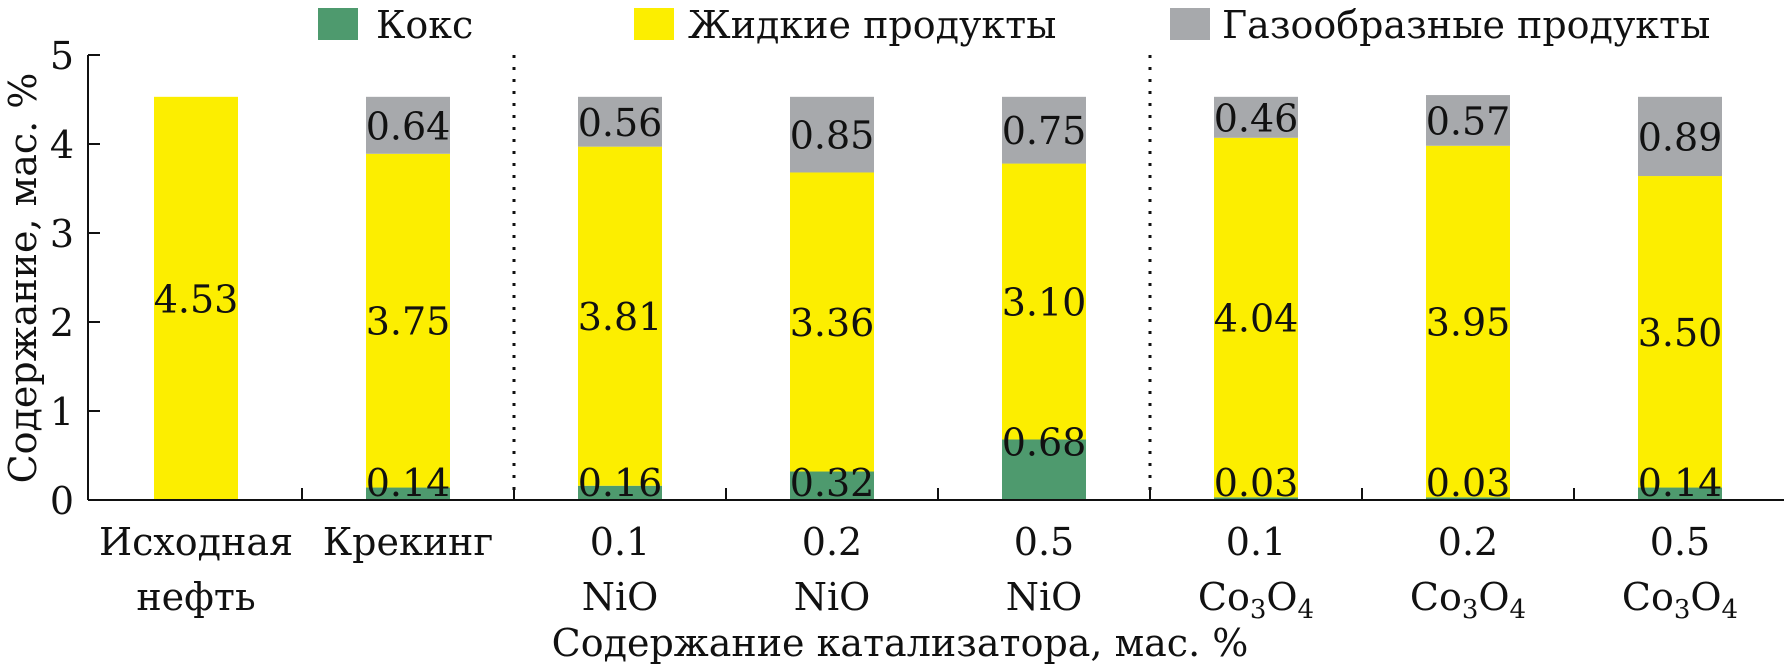  What do you see at coordinates (424, 25) in the screenshot?
I see `legend-label: Кокс` at bounding box center [424, 25].